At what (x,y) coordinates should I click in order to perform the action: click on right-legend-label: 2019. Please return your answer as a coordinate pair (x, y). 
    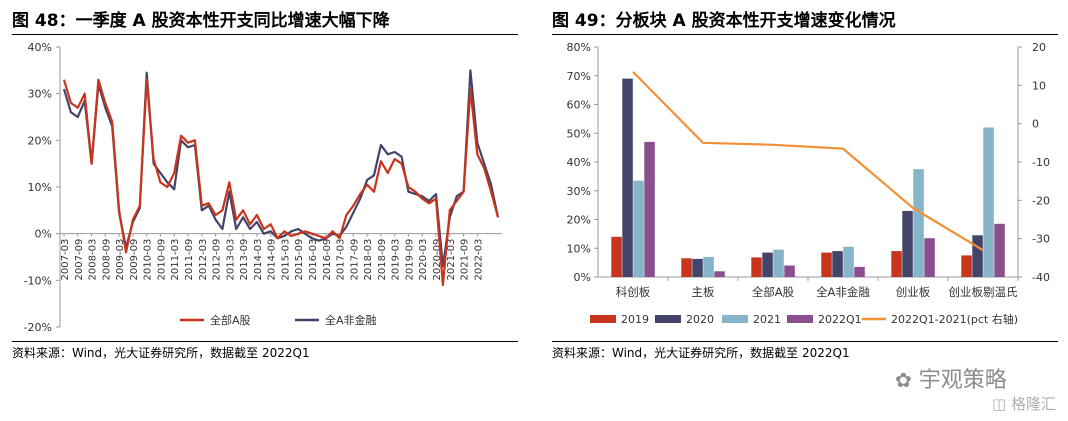
    Looking at the image, I should click on (635, 319).